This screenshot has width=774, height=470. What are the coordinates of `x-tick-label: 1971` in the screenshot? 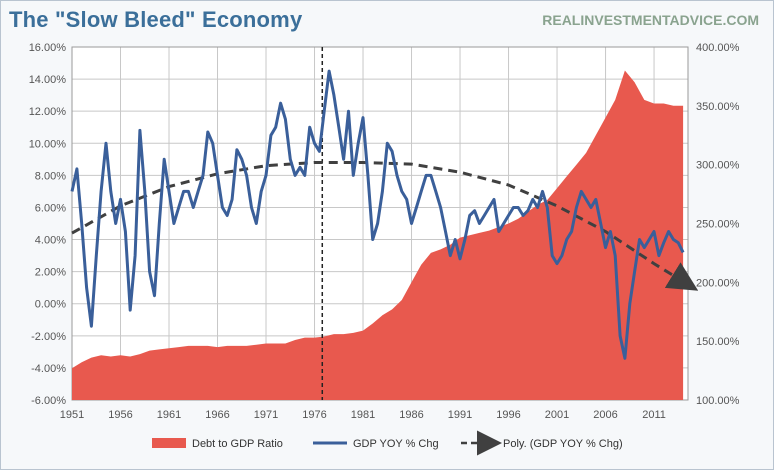 It's located at (266, 415).